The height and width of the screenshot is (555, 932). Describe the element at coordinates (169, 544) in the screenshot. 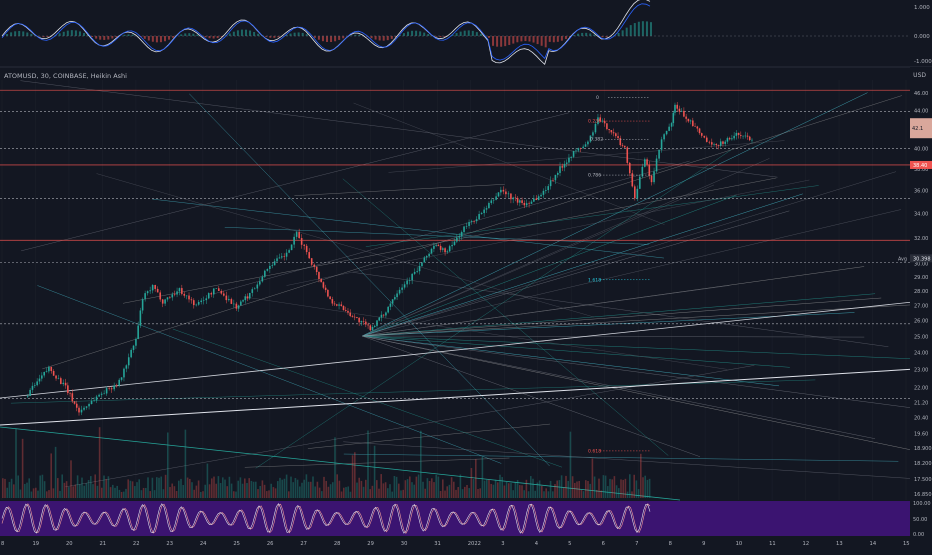

I see `time-tick-label: 23` at that location.